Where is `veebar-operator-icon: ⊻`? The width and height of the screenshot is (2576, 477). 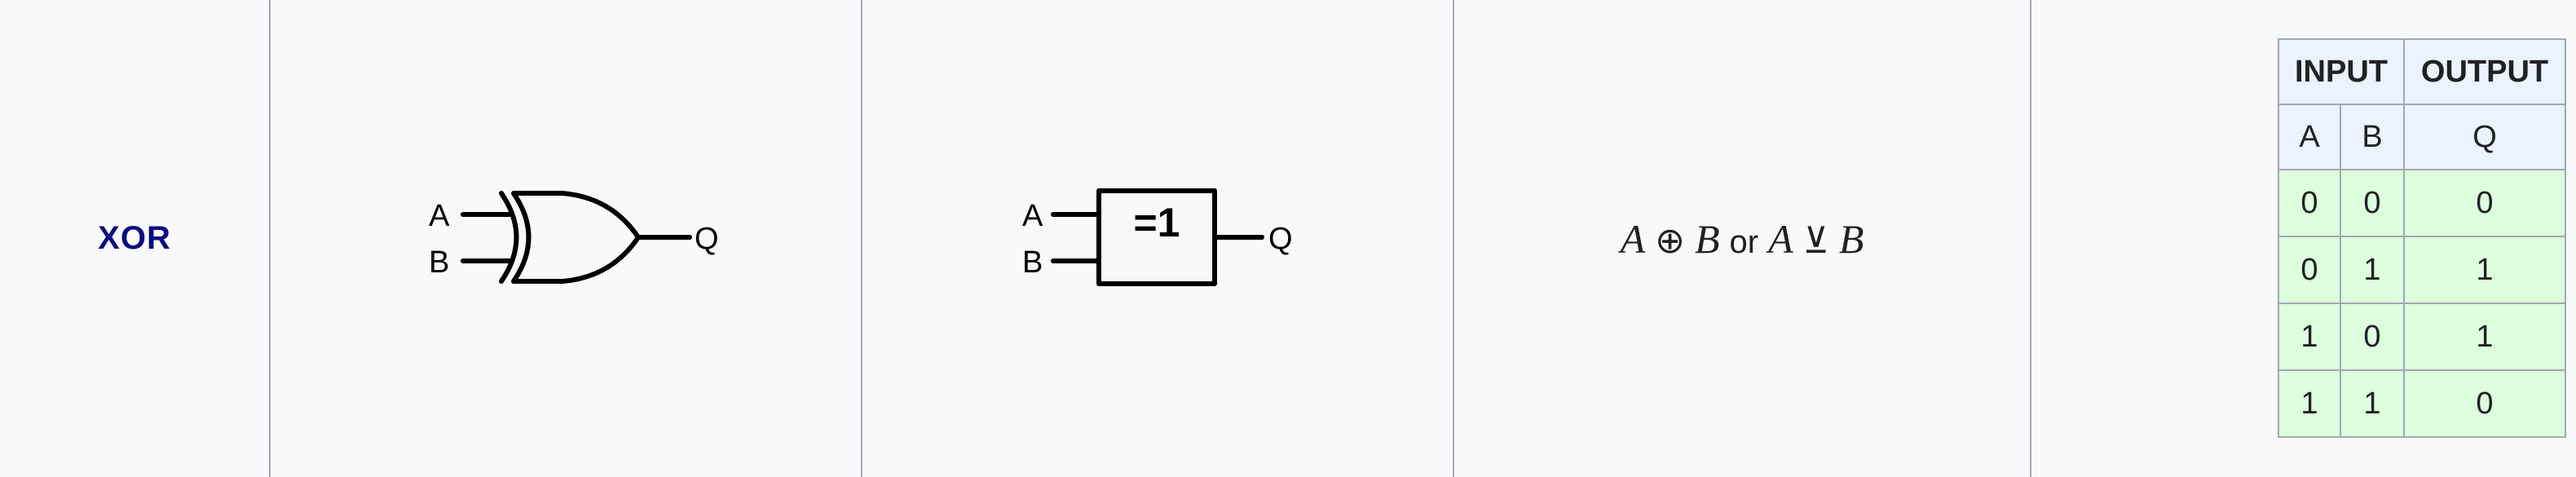
veebar-operator-icon: ⊻ is located at coordinates (1815, 240).